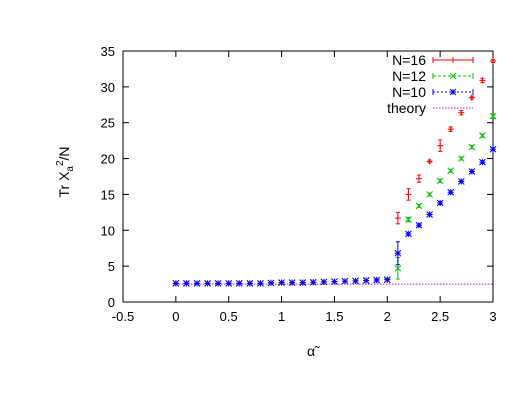 The height and width of the screenshot is (404, 523). I want to click on x-tick-label: 2.5, so click(440, 316).